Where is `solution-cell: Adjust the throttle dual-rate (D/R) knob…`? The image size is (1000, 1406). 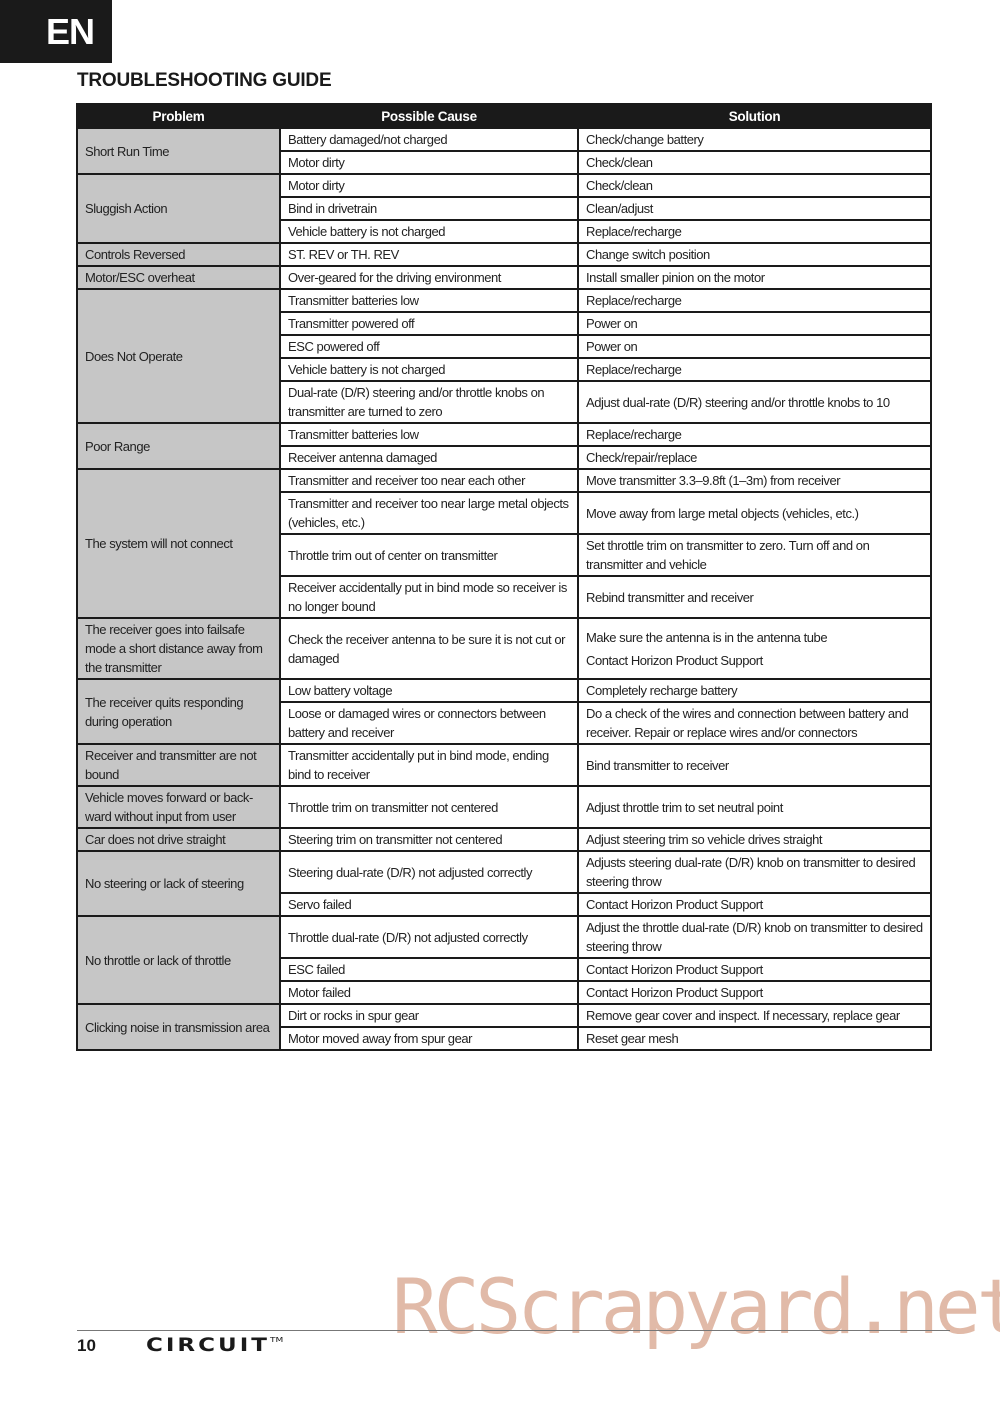 solution-cell: Adjust the throttle dual-rate (D/R) knob… is located at coordinates (754, 937).